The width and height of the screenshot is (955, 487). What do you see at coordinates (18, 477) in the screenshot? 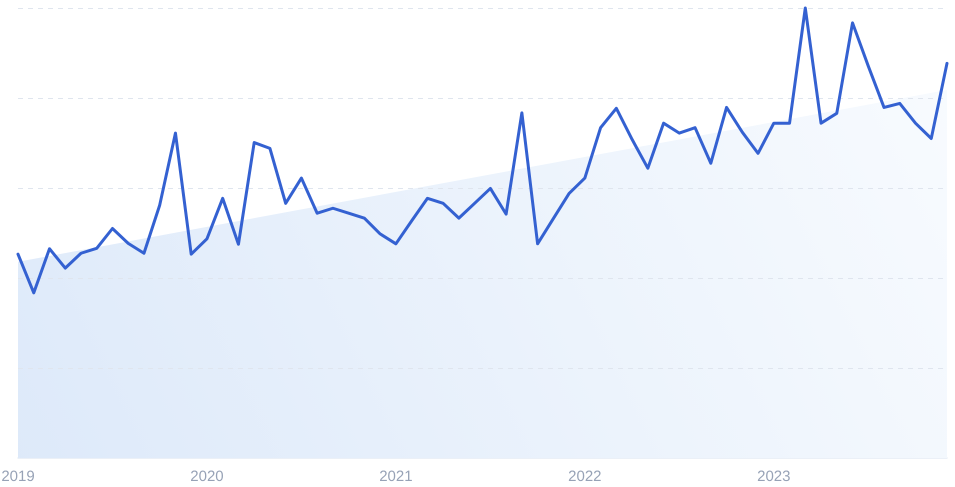
I see `x-tick-label: 2019` at bounding box center [18, 477].